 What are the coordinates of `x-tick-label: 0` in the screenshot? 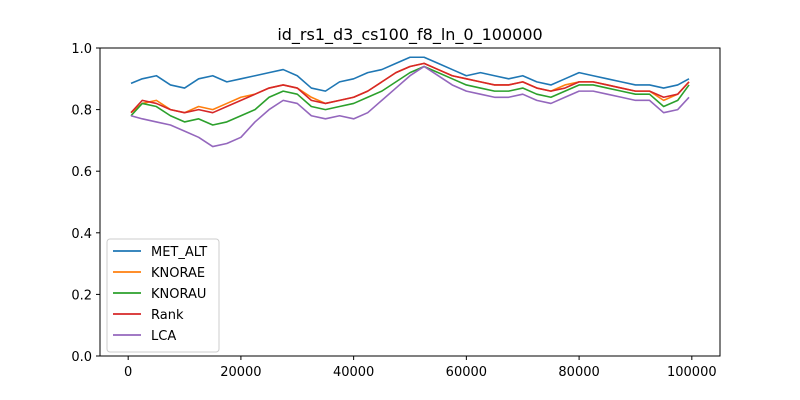 It's located at (128, 372).